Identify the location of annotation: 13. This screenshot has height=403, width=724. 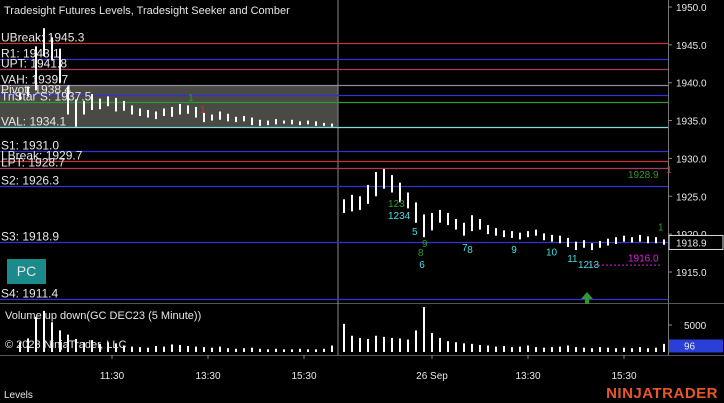
(594, 265).